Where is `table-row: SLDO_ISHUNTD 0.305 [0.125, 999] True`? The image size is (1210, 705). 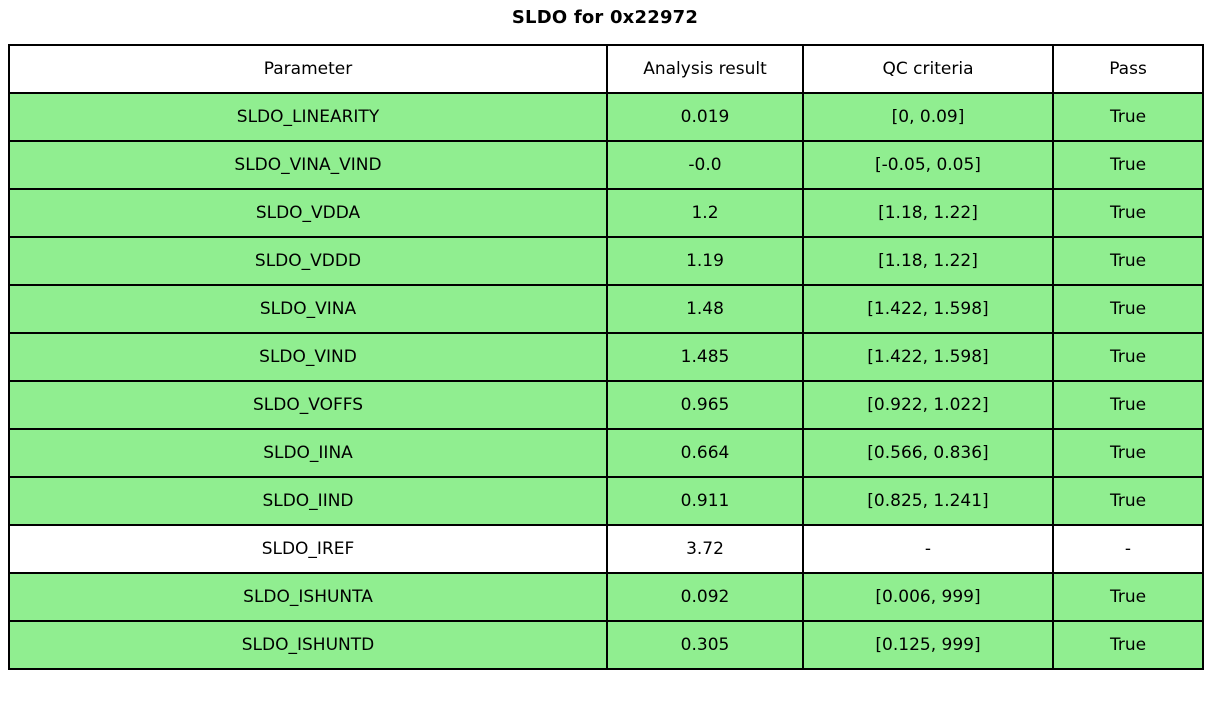
table-row: SLDO_ISHUNTD 0.305 [0.125, 999] True is located at coordinates (606, 645).